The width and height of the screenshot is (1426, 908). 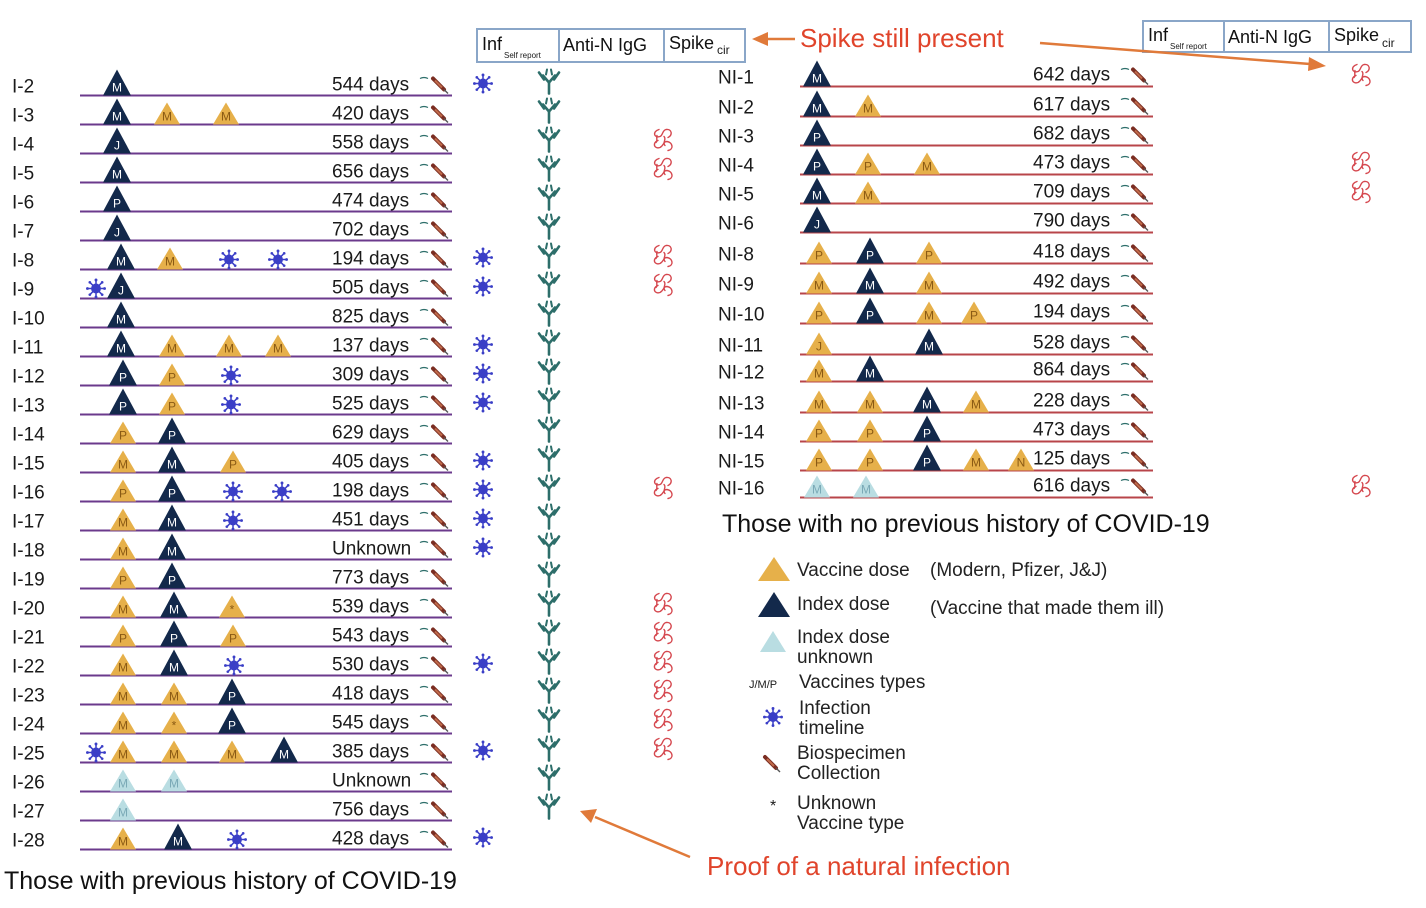 I want to click on days-since-collection: 228 days, so click(x=1071, y=401).